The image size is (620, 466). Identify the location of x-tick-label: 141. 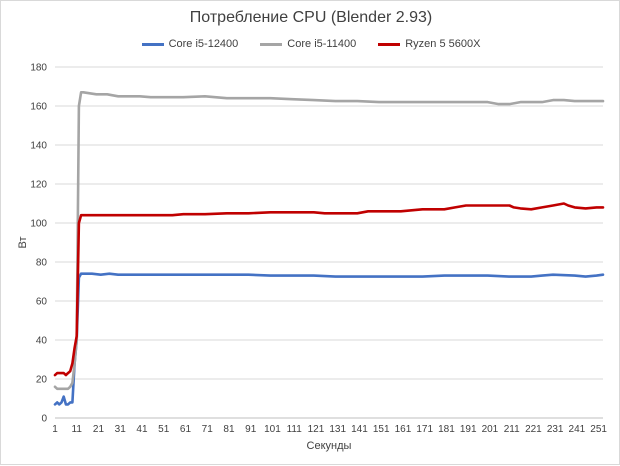
(359, 429).